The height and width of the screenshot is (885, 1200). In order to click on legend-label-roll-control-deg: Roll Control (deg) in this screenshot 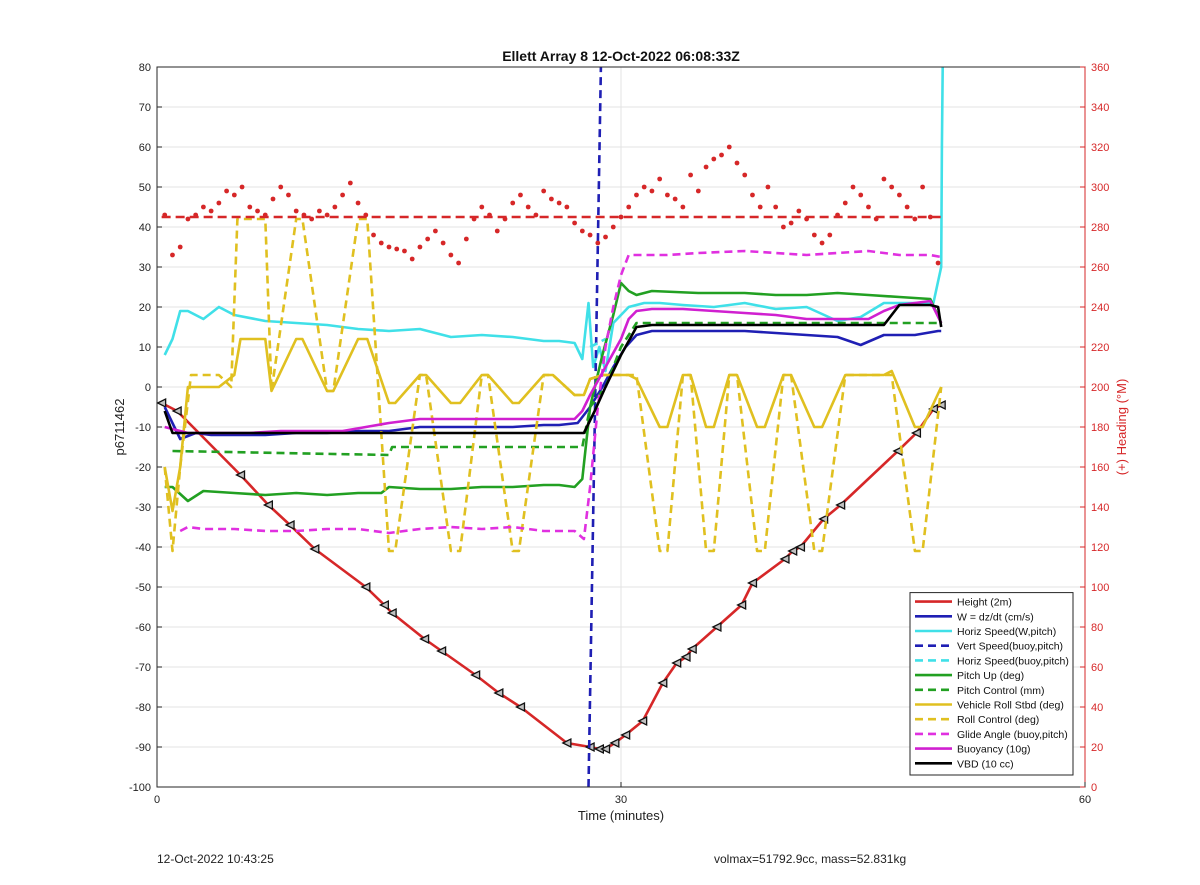, I will do `click(998, 720)`.